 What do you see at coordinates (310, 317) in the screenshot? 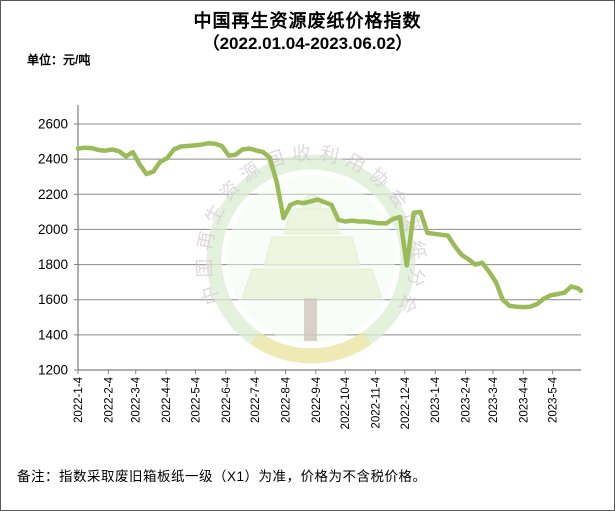
I see `tree-trunk` at bounding box center [310, 317].